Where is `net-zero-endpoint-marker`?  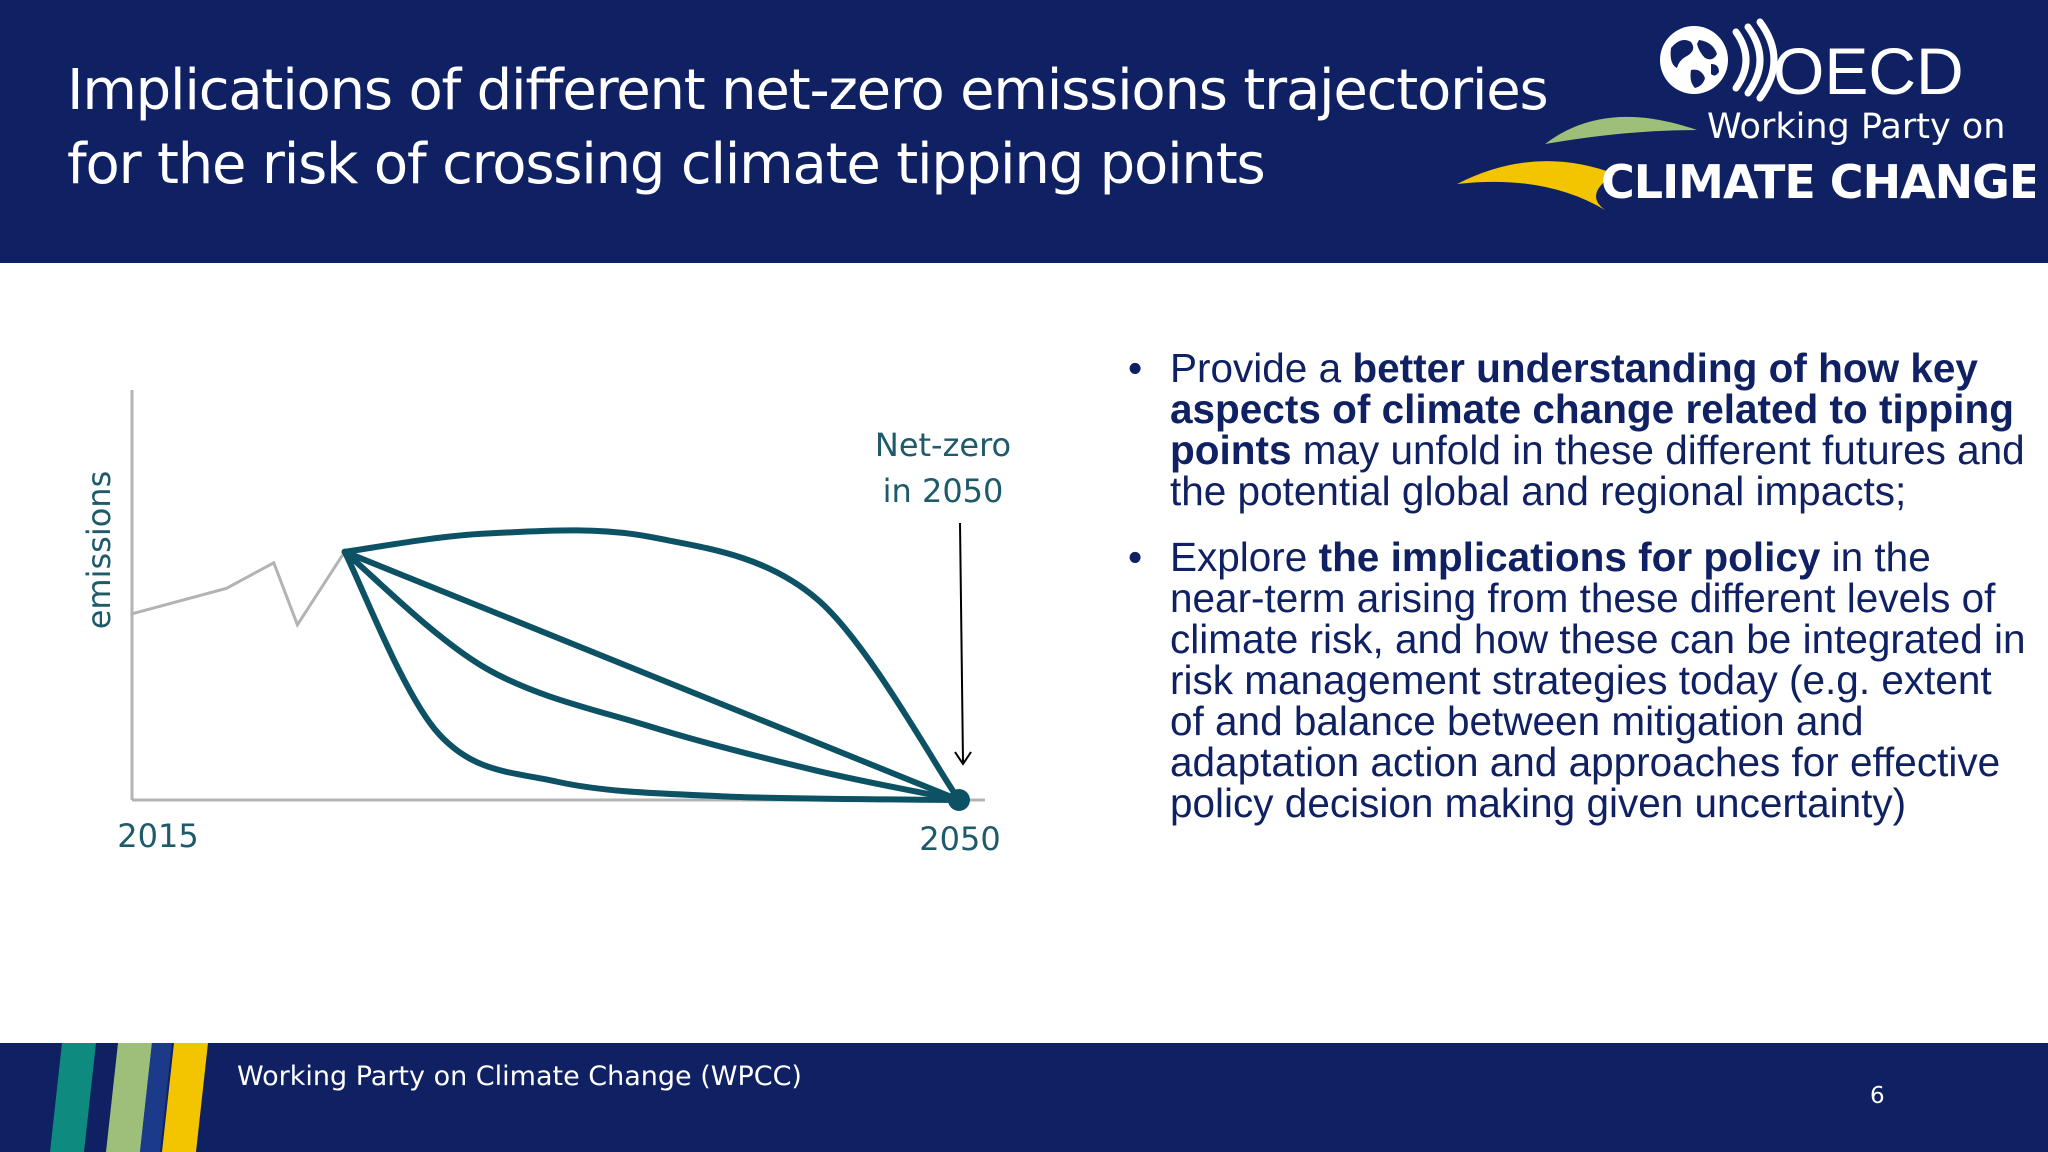 net-zero-endpoint-marker is located at coordinates (959, 800).